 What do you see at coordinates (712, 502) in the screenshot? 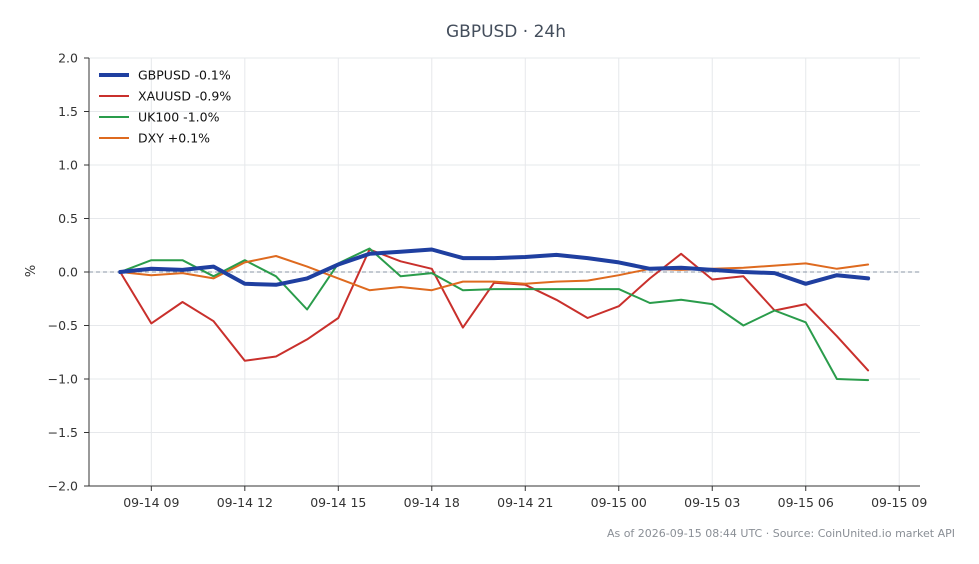
I see `x-tick-label: 09-15 03` at bounding box center [712, 502].